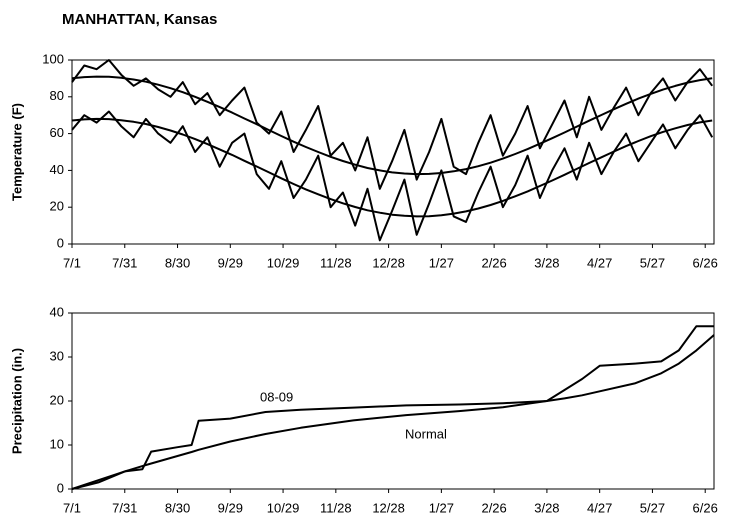  I want to click on y-tick-label: 60, so click(57, 132).